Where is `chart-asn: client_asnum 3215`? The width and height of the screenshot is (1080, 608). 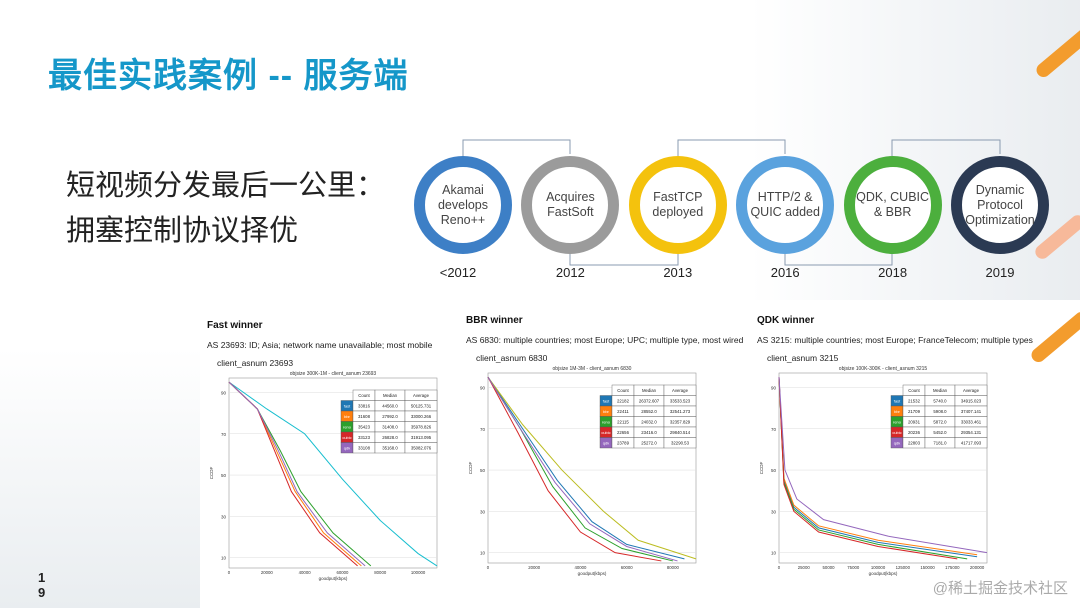 chart-asn: client_asnum 3215 is located at coordinates (803, 358).